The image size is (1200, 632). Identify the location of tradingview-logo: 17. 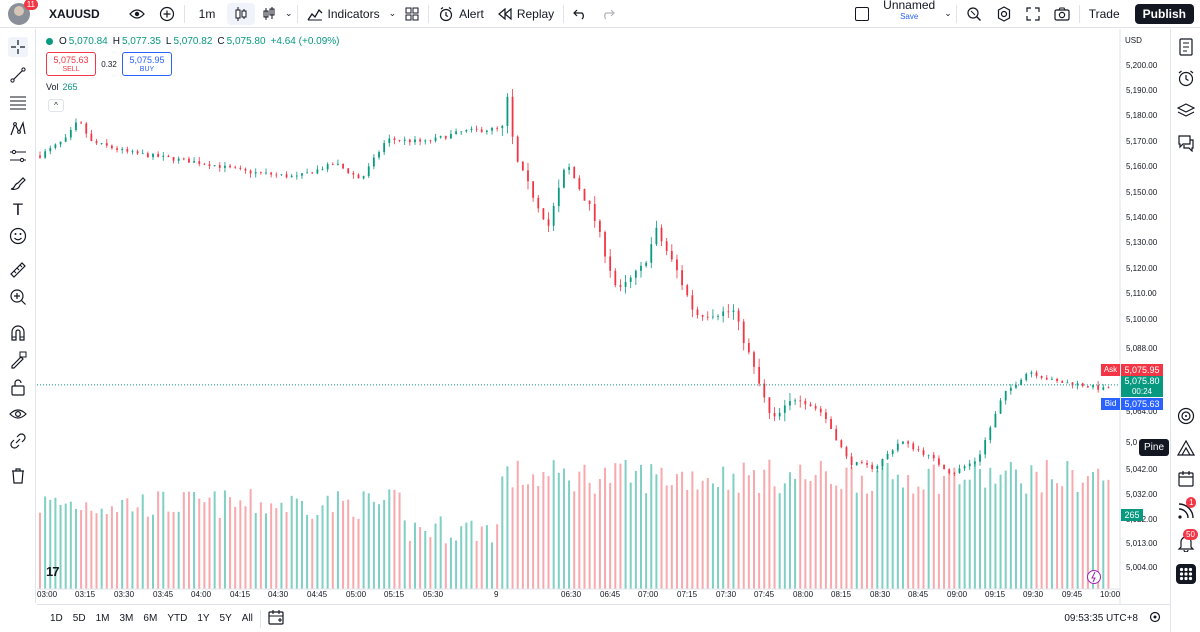
(53, 571).